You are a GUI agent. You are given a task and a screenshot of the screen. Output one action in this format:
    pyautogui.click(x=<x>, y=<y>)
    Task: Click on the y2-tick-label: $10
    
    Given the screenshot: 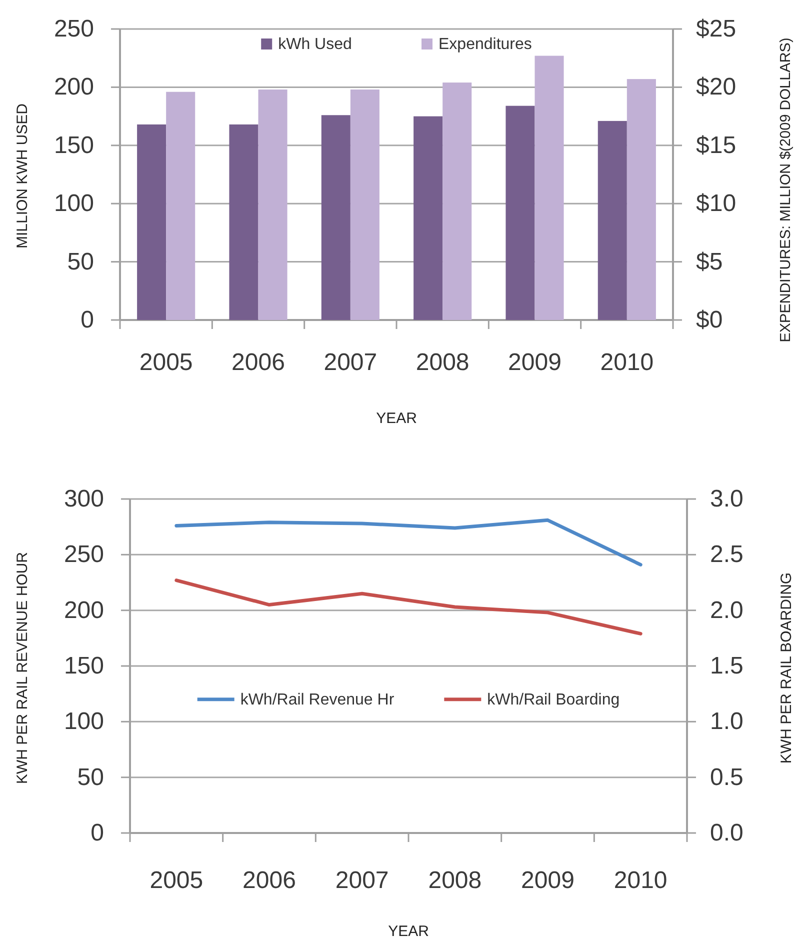 What is the action you would take?
    pyautogui.click(x=716, y=204)
    